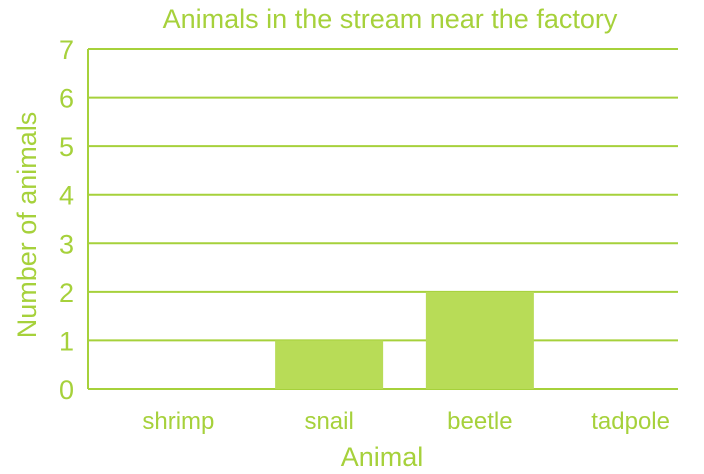 This screenshot has height=474, width=704. I want to click on y-tick-label: 0, so click(66, 390).